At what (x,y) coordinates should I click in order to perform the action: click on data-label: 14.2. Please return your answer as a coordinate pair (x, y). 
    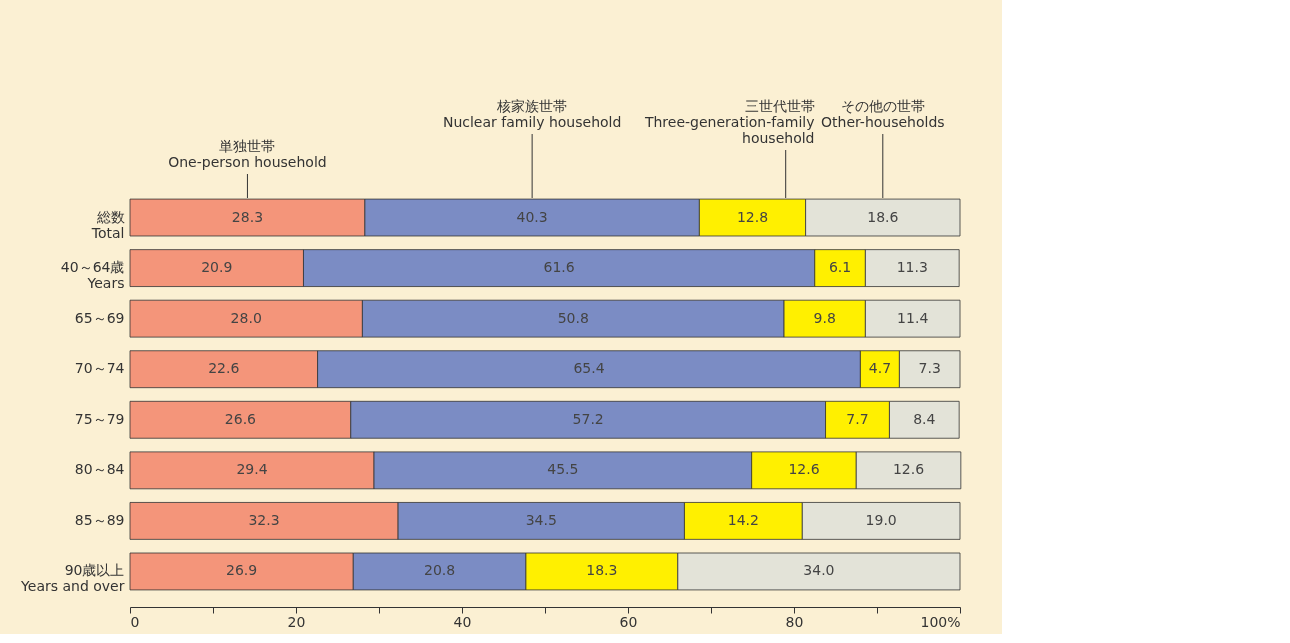
    Looking at the image, I should click on (743, 519).